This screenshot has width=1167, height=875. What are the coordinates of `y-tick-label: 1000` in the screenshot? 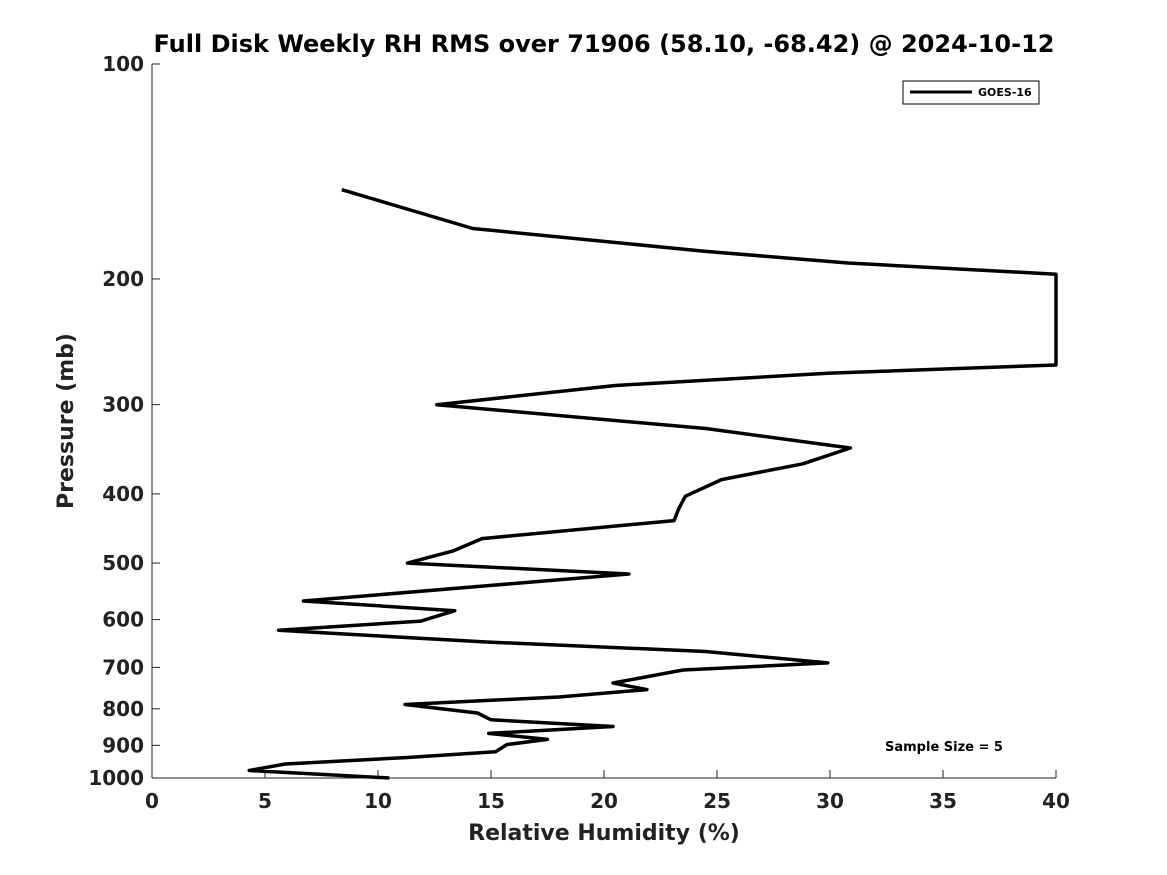 It's located at (116, 778).